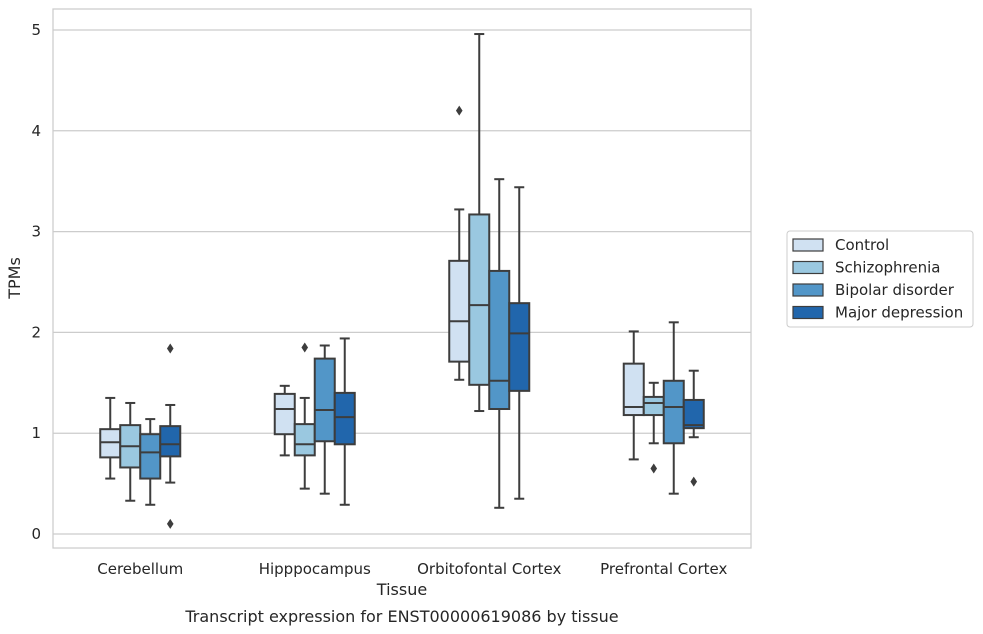 This screenshot has height=634, width=983. What do you see at coordinates (36, 433) in the screenshot?
I see `y-tick-label: 1` at bounding box center [36, 433].